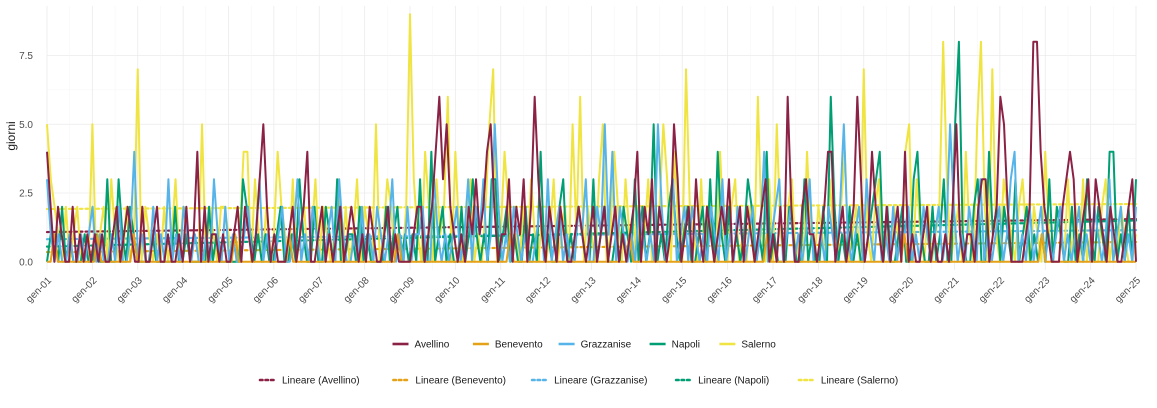  I want to click on x-tick-label: gen-21, so click(947, 290).